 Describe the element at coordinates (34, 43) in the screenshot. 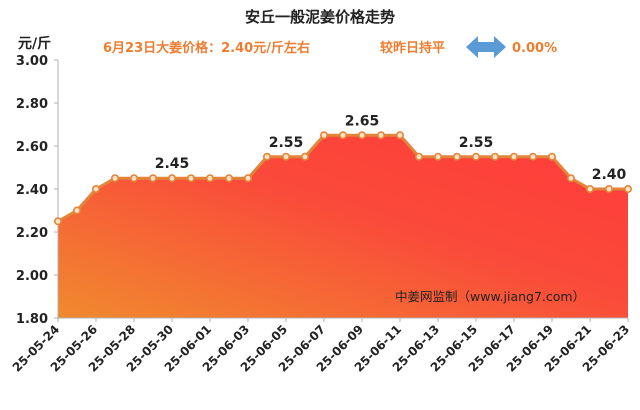

I see `y-axis-label: 元/斤` at that location.